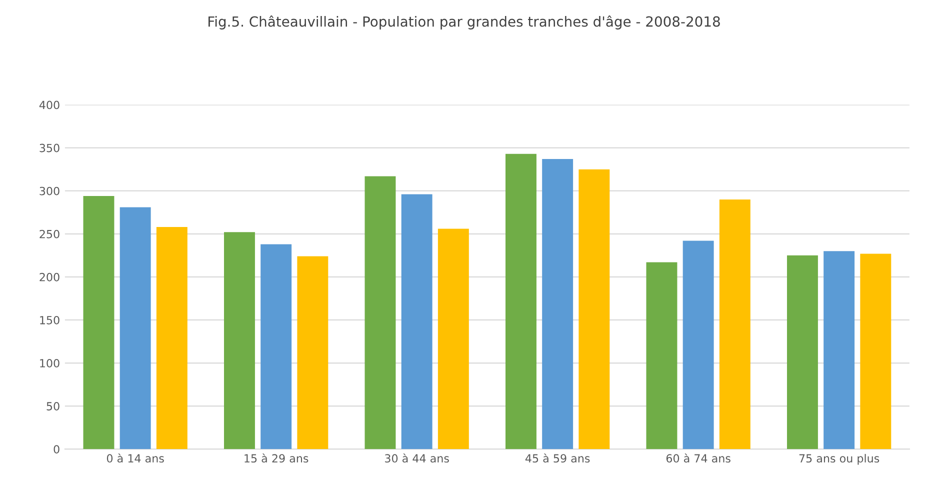 This screenshot has height=499, width=928. I want to click on x-tick-label: 0 à 14 ans, so click(135, 458).